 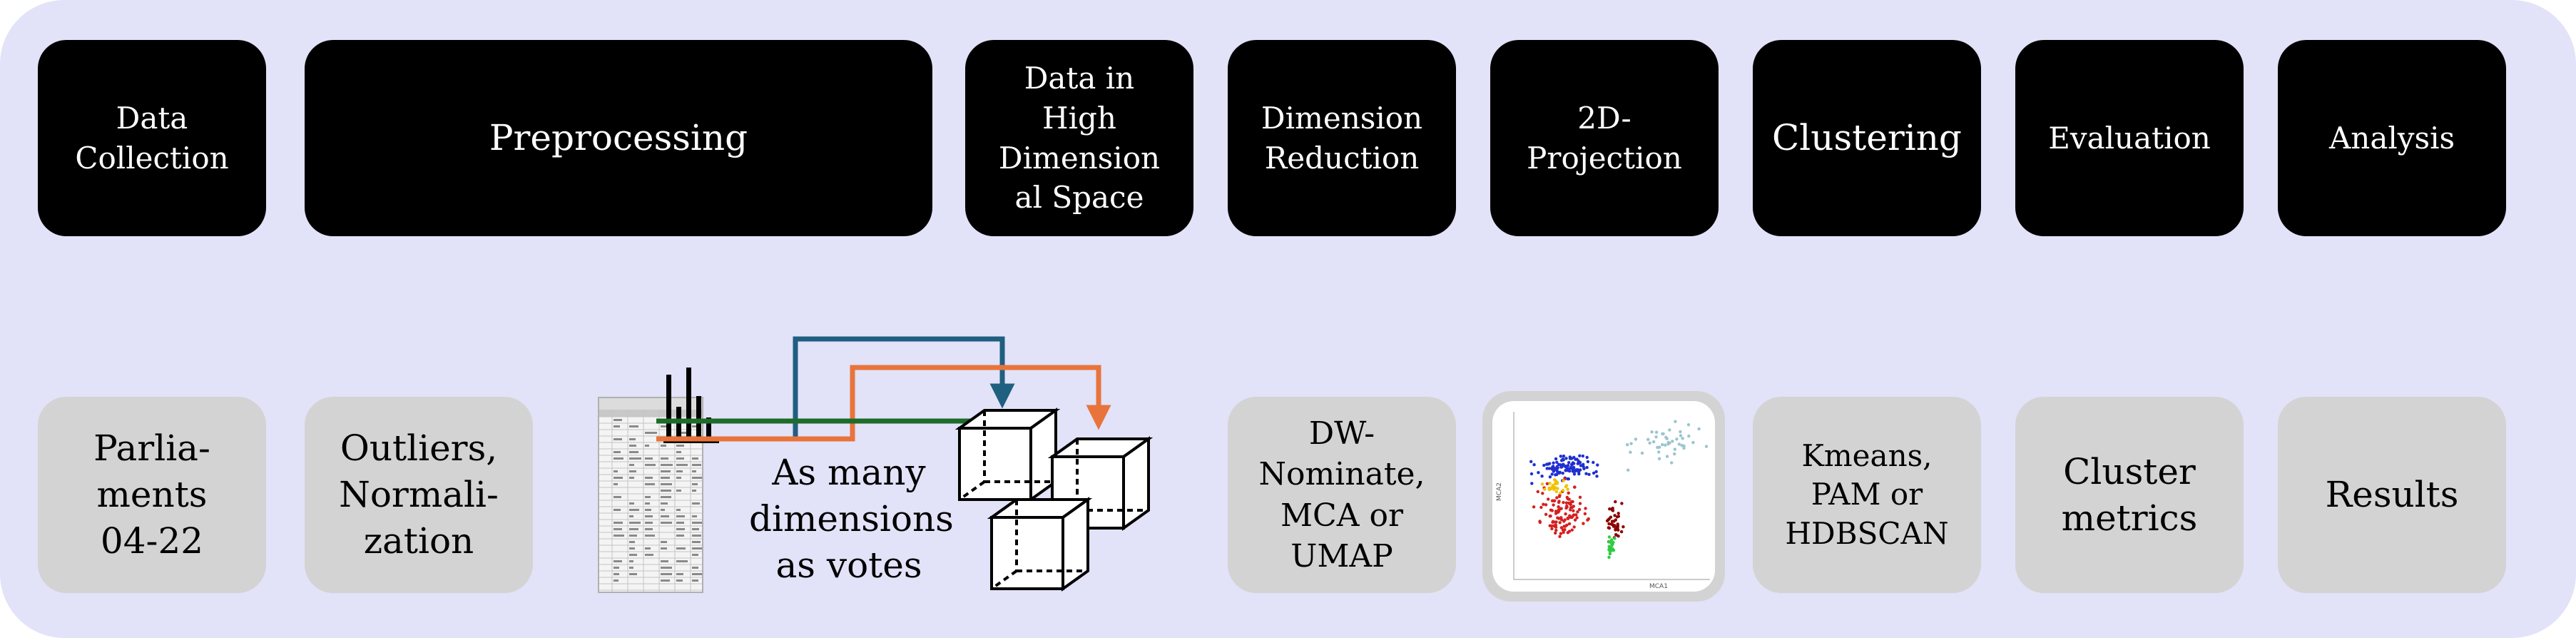 I want to click on method-dimension-reduction: DW- Nominate, MCA or UMAP, so click(x=1342, y=495).